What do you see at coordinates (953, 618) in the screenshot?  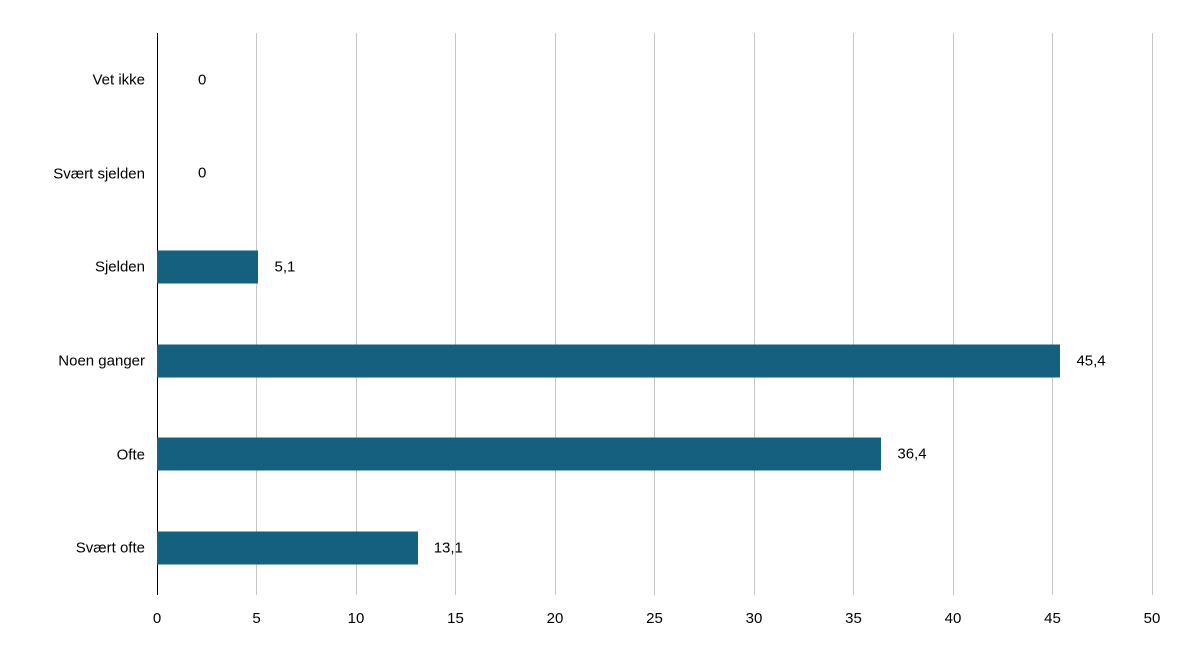 I see `x-tick-label: 40` at bounding box center [953, 618].